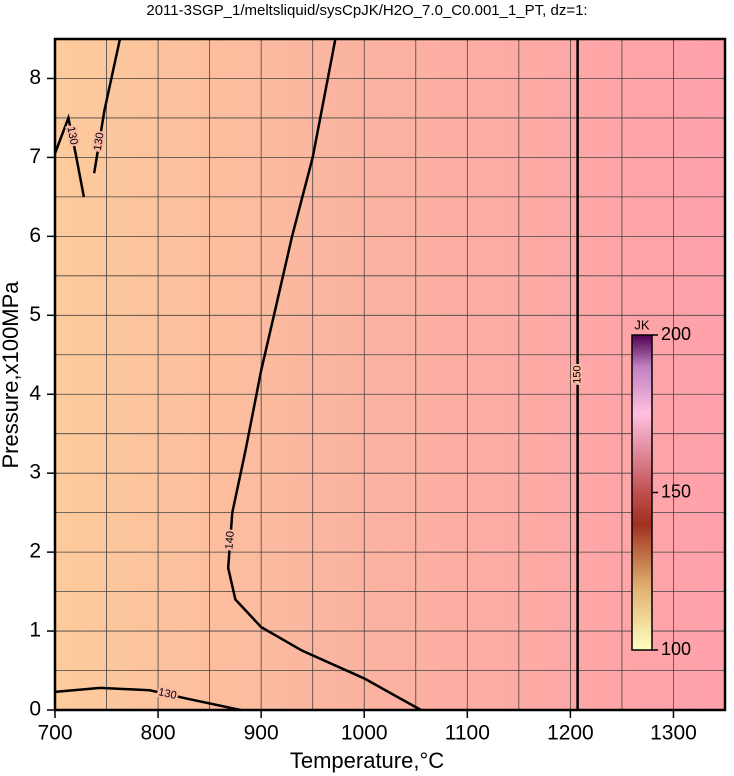 The image size is (734, 776). Describe the element at coordinates (467, 733) in the screenshot. I see `x-tick-label: 1100` at that location.